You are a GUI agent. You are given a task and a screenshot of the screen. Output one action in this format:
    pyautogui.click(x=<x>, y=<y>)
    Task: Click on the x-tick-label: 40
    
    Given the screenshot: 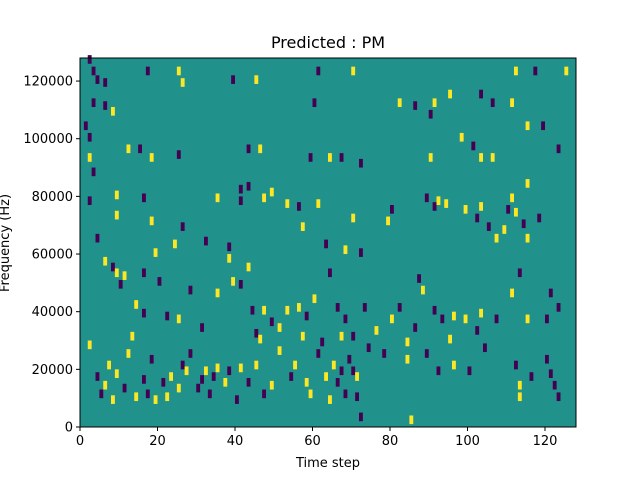 What is the action you would take?
    pyautogui.click(x=235, y=441)
    